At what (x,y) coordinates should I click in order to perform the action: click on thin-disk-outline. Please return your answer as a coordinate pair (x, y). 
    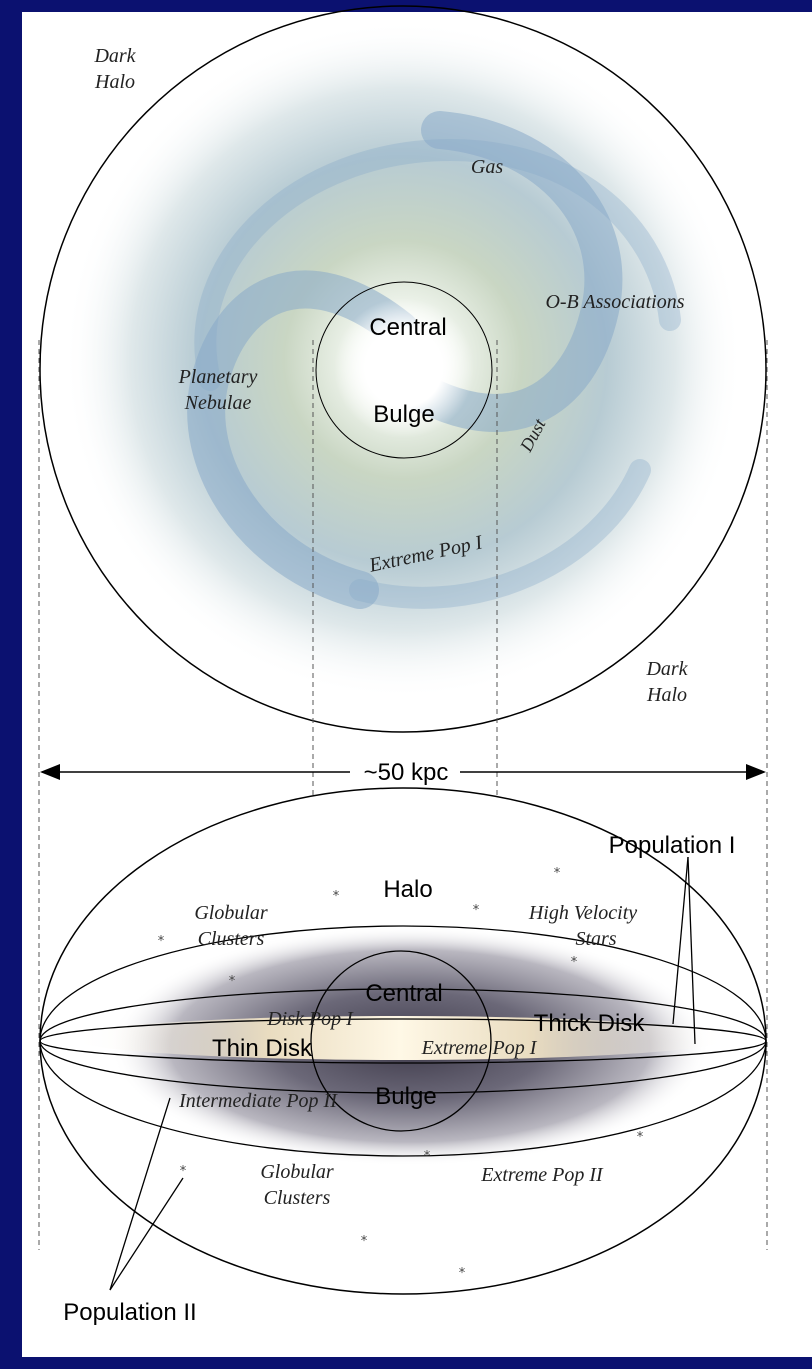
    Looking at the image, I should click on (403, 1041).